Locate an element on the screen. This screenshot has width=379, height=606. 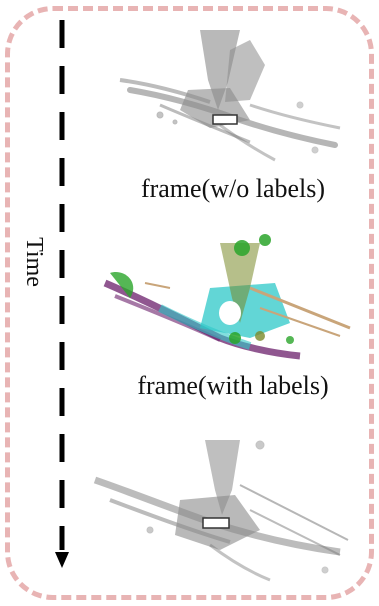
frame-caption-unlabeled: frame(w/o labels) is located at coordinates (233, 188).